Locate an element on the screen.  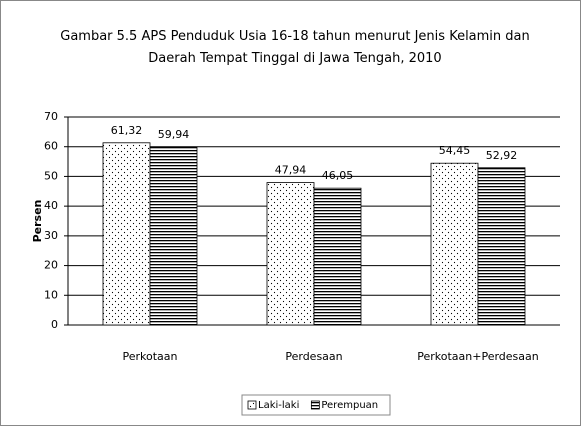
y-tick-label: 40 is located at coordinates (51, 205).